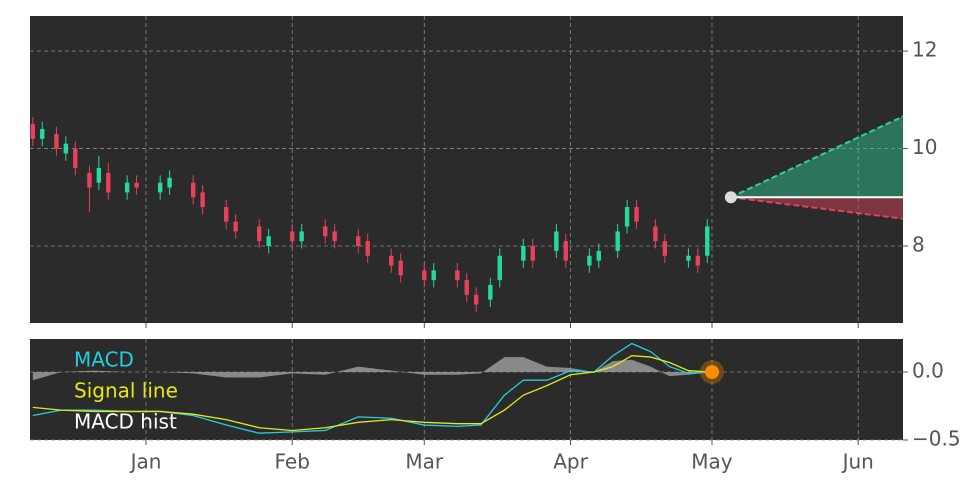 The height and width of the screenshot is (486, 972). Describe the element at coordinates (125, 422) in the screenshot. I see `legend-entry: MACD hist` at that location.